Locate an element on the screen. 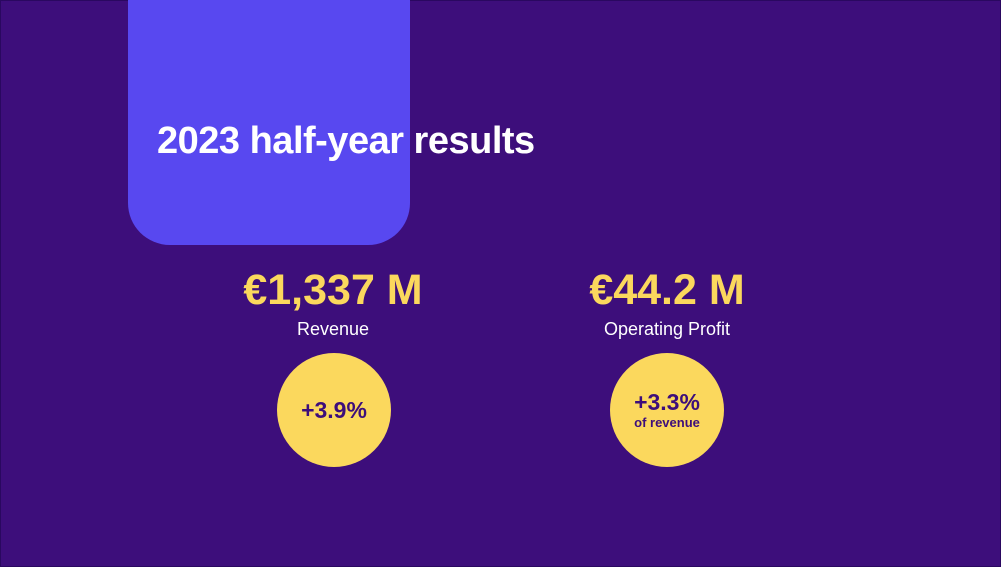 This screenshot has width=1001, height=567. accent-block is located at coordinates (269, 122).